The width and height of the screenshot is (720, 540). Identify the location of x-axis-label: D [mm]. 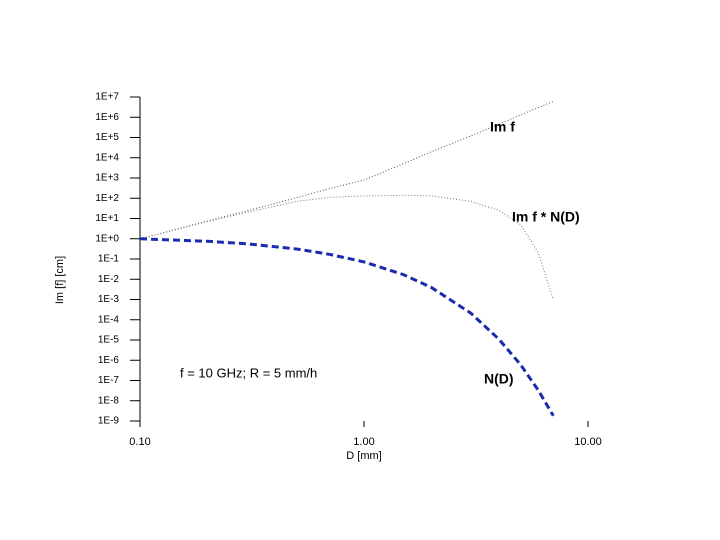
(363, 456).